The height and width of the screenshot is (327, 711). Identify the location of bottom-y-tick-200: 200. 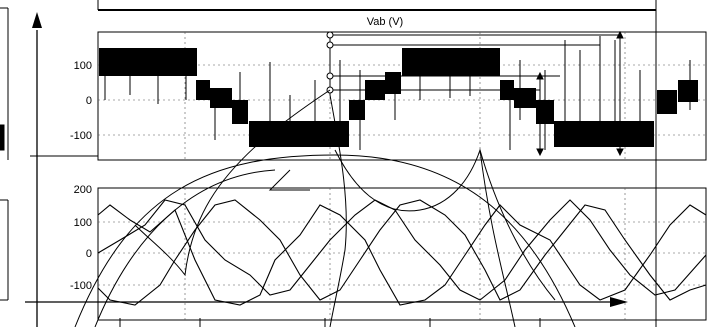
(83, 190).